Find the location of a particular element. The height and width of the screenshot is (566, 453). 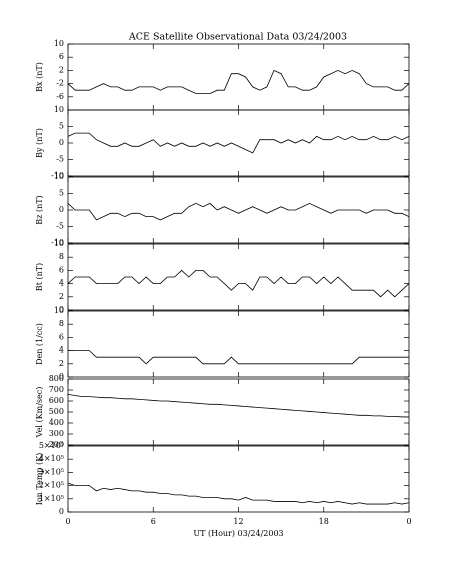

x-tick-label: 6 is located at coordinates (153, 521).